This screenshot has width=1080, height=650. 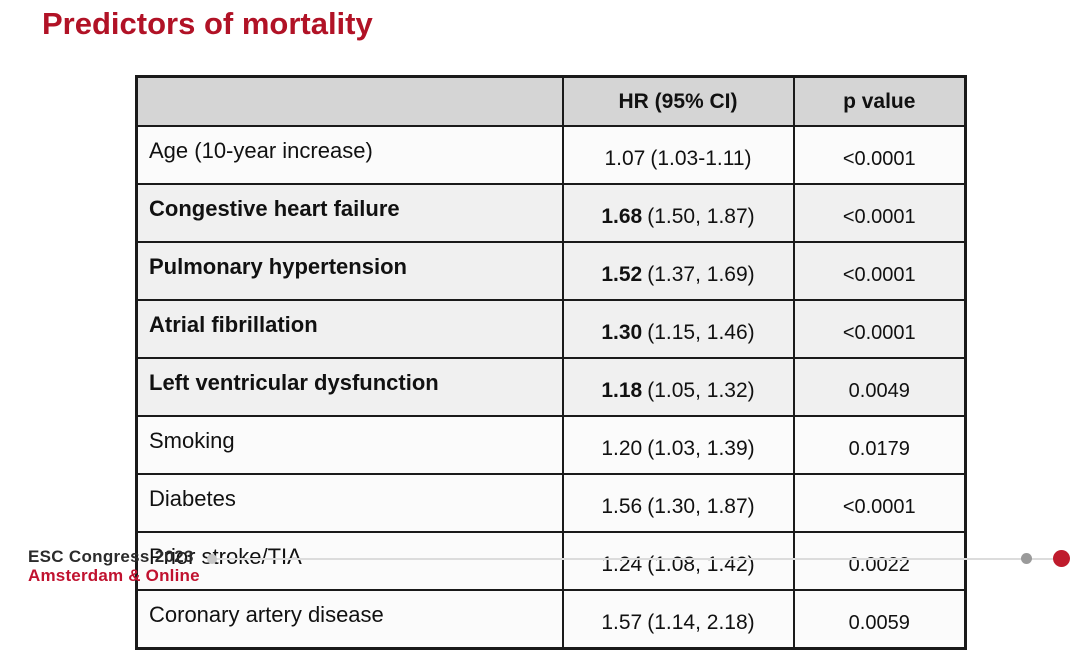 What do you see at coordinates (622, 216) in the screenshot?
I see `hr-number: 1.68` at bounding box center [622, 216].